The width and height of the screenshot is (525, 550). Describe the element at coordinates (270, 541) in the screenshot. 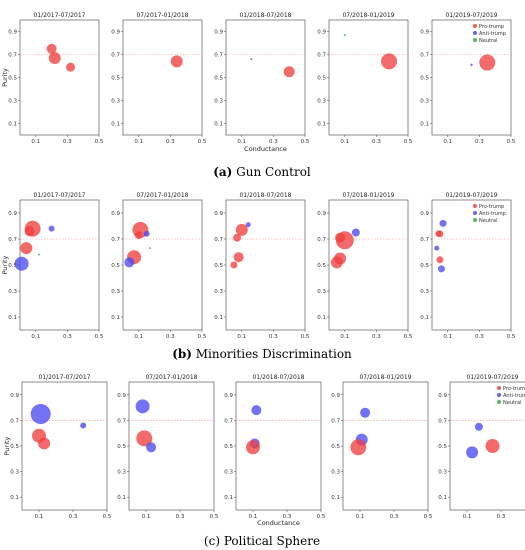

I see `caption-text: Political Sphere` at that location.